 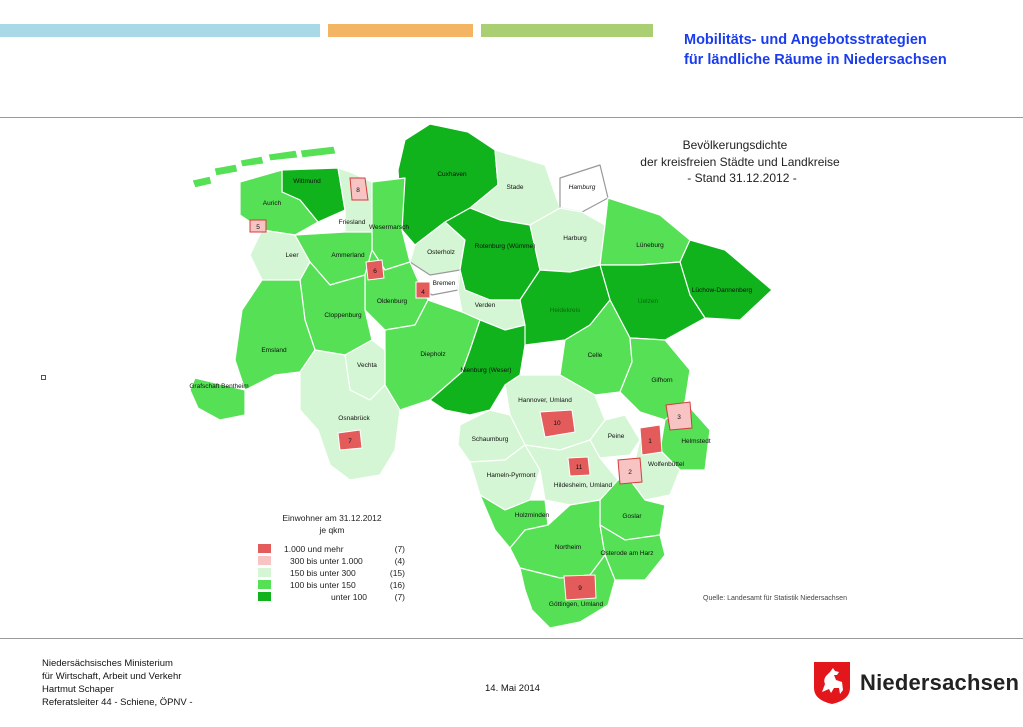 I want to click on logo-text: Niedersachsen, so click(x=940, y=682).